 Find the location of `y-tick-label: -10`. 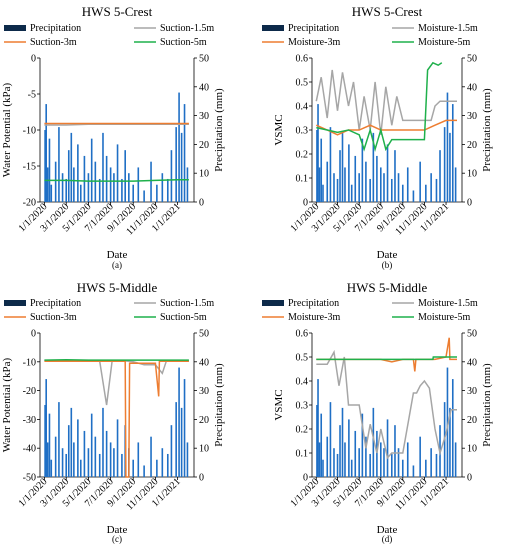

y-tick-label: -10 is located at coordinates (29, 362).